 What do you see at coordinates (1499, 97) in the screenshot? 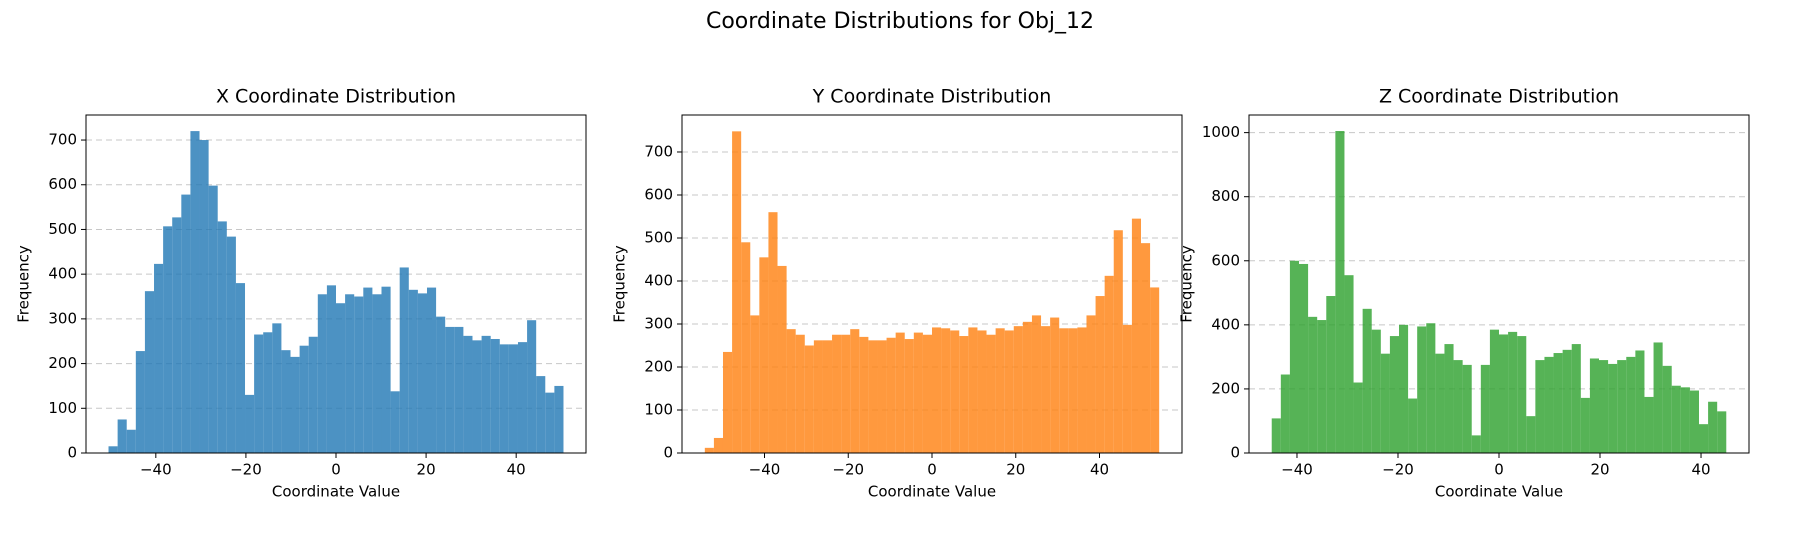
I see `axes-title: Z Coordinate Distribution` at bounding box center [1499, 97].